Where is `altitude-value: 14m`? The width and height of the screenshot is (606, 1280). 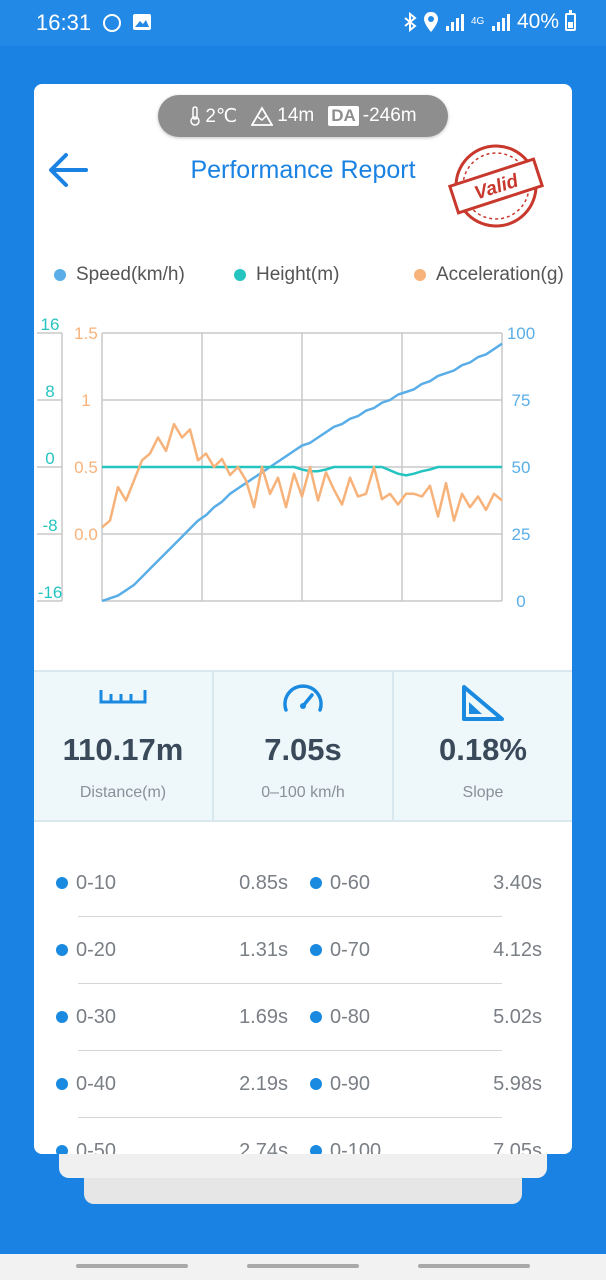 altitude-value: 14m is located at coordinates (296, 115).